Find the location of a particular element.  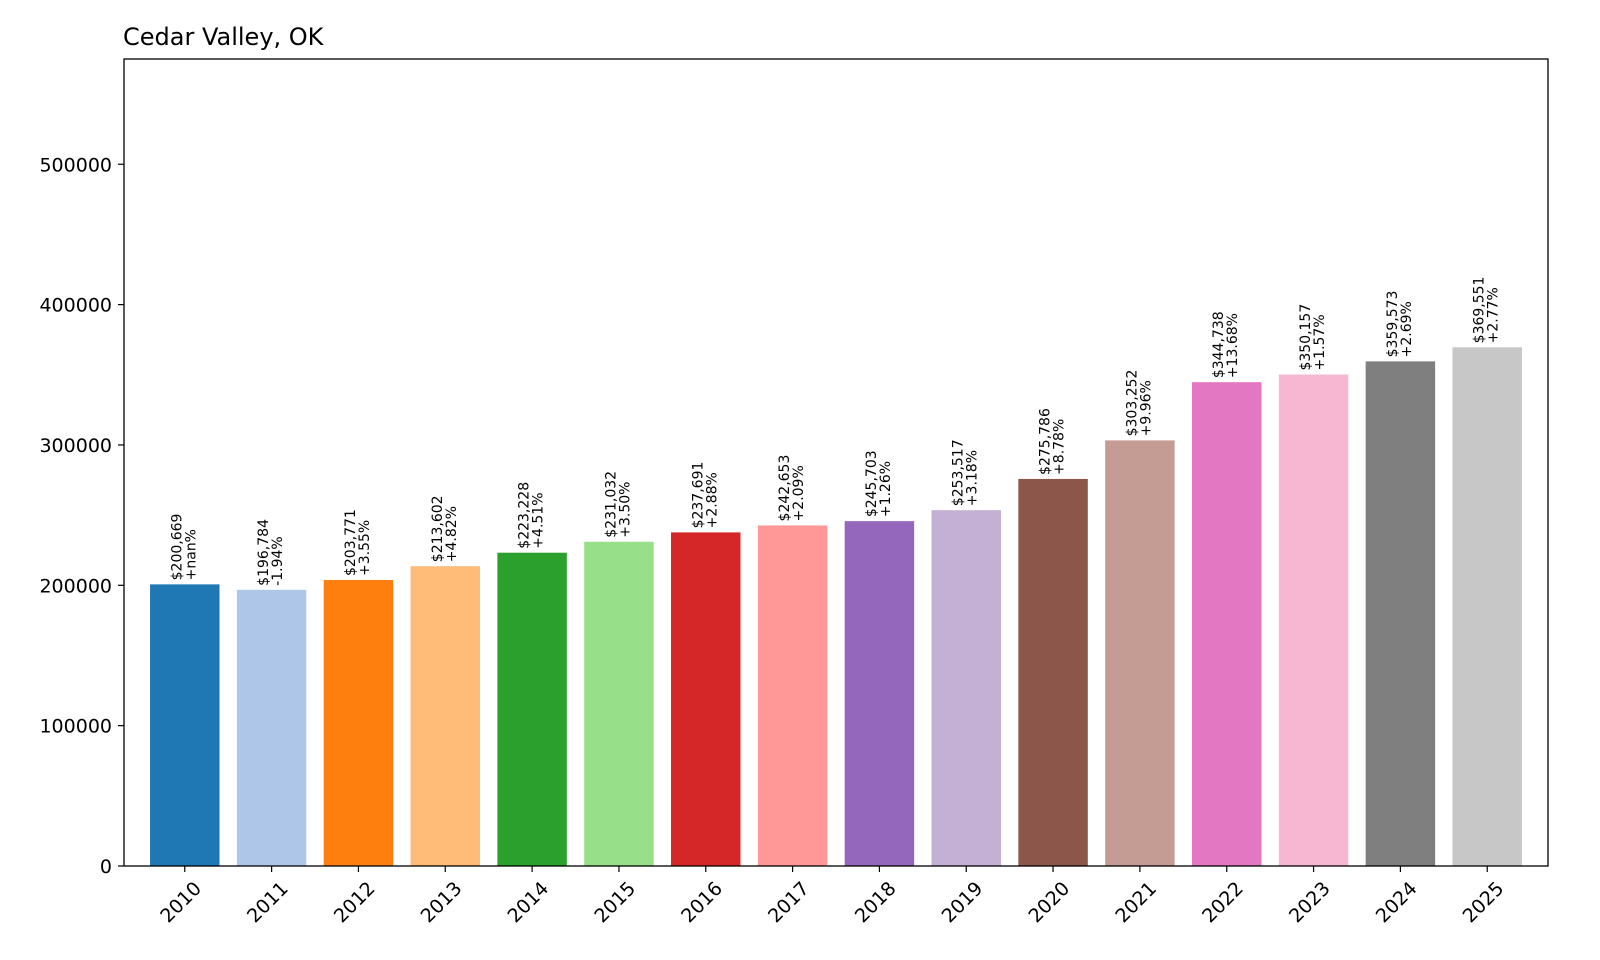

bar-value-label: $344,738 is located at coordinates (1219, 344).